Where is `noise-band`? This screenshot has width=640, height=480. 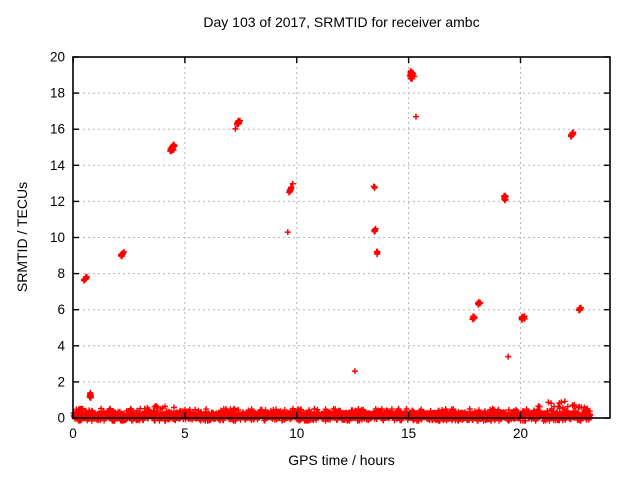 noise-band is located at coordinates (332, 411).